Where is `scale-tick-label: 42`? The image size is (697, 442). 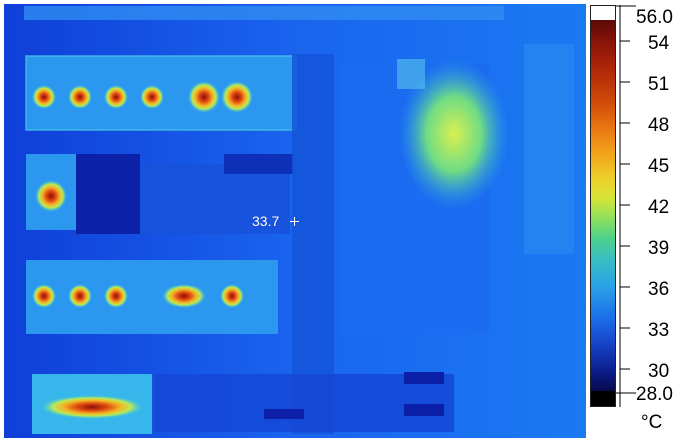
scale-tick-label: 42 is located at coordinates (659, 207).